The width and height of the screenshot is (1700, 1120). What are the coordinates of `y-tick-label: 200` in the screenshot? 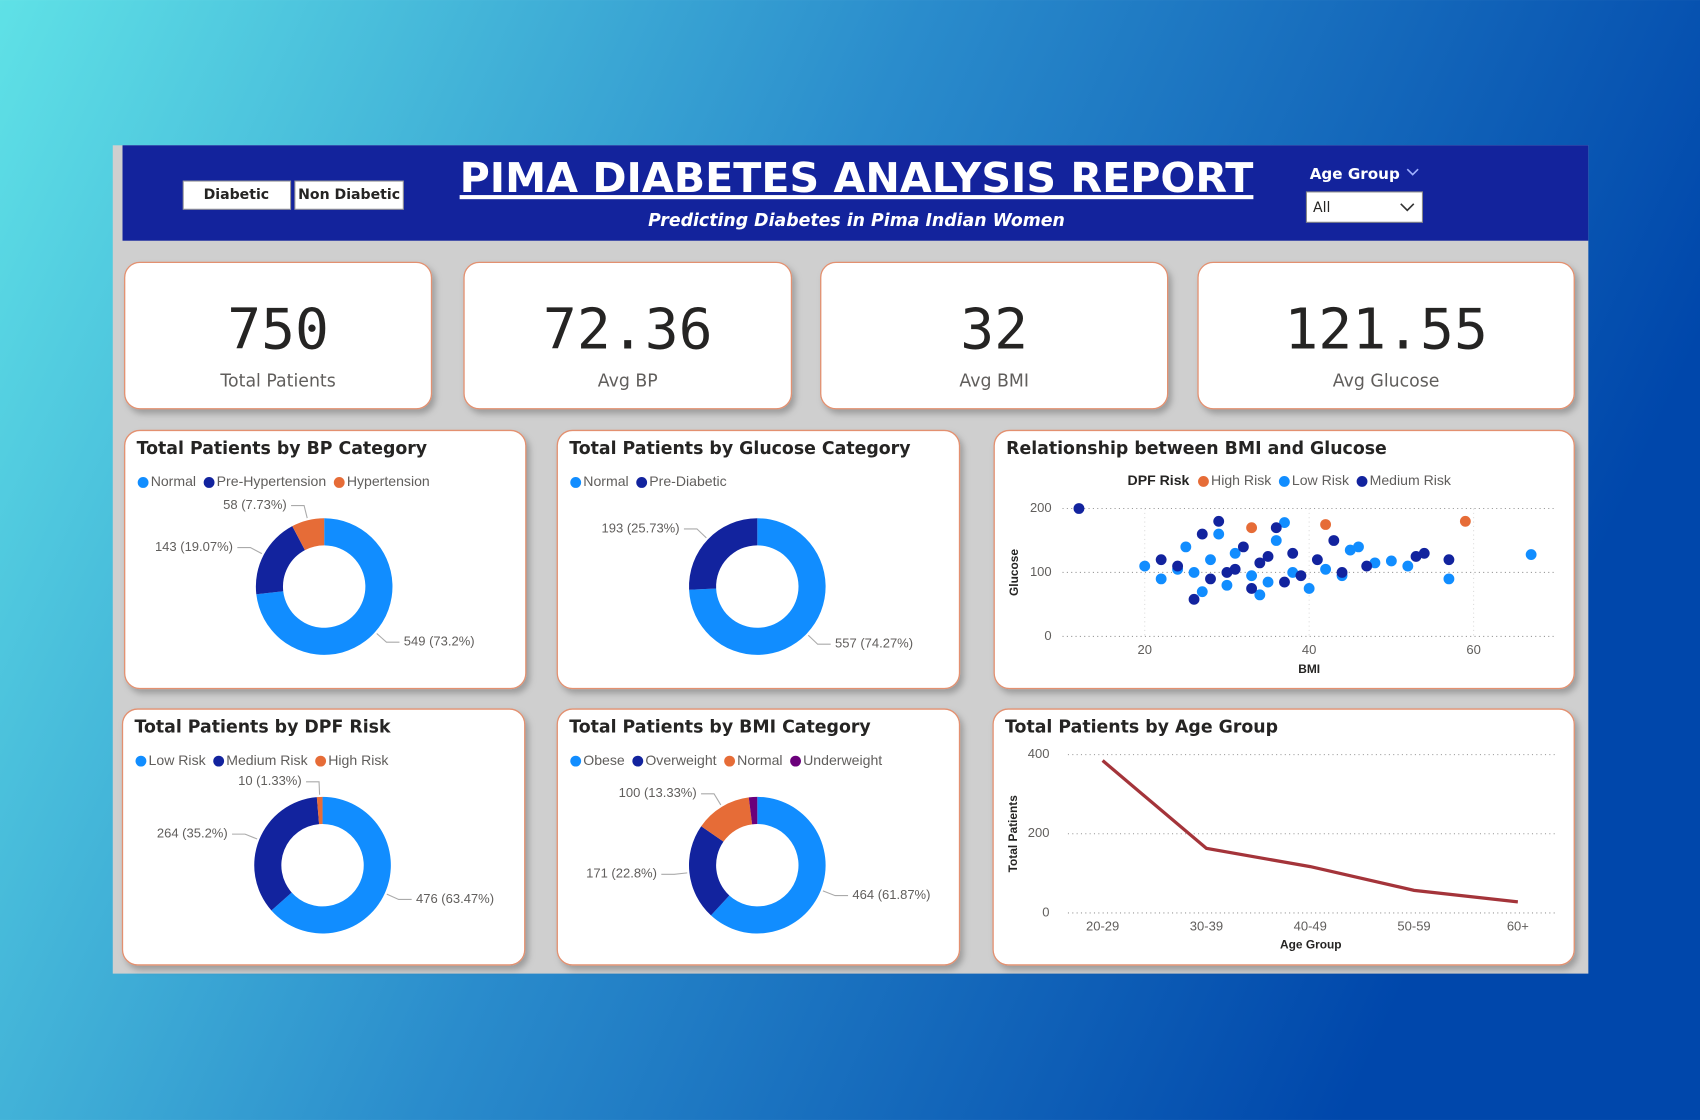 It's located at (1041, 507).